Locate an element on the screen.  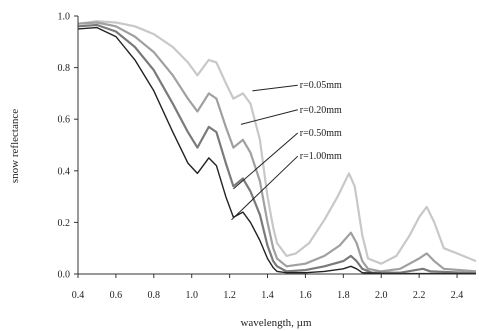
y-tick-label: 0.6 is located at coordinates (64, 120).